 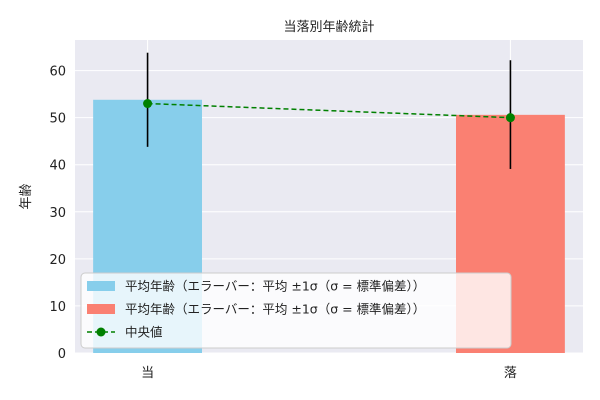 I want to click on x-tick-labels: 当落, so click(x=329, y=373).